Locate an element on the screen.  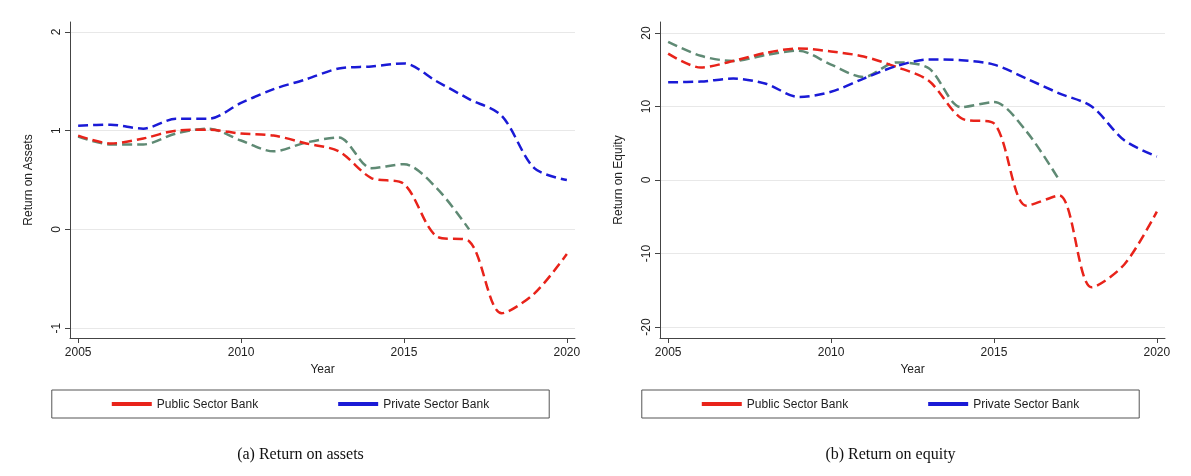
y-tick-label: 10 is located at coordinates (646, 106).